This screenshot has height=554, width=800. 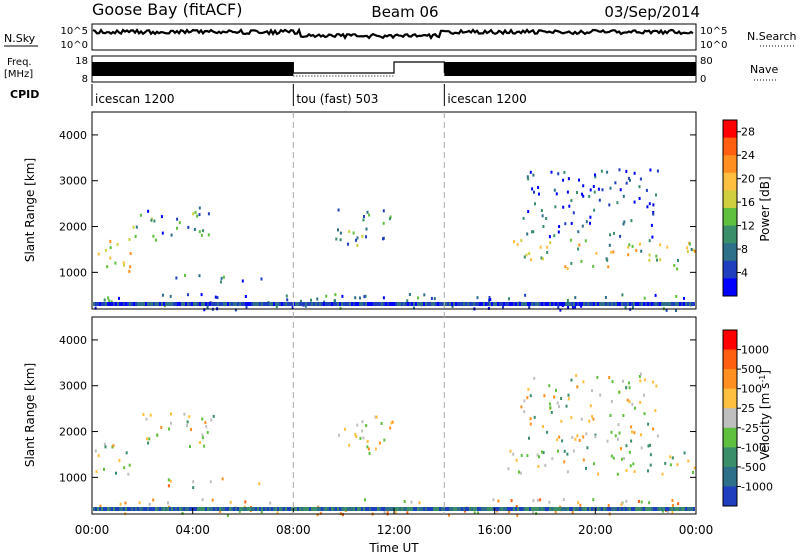 What do you see at coordinates (751, 389) in the screenshot?
I see `colorbar-tick-label: 100` at bounding box center [751, 389].